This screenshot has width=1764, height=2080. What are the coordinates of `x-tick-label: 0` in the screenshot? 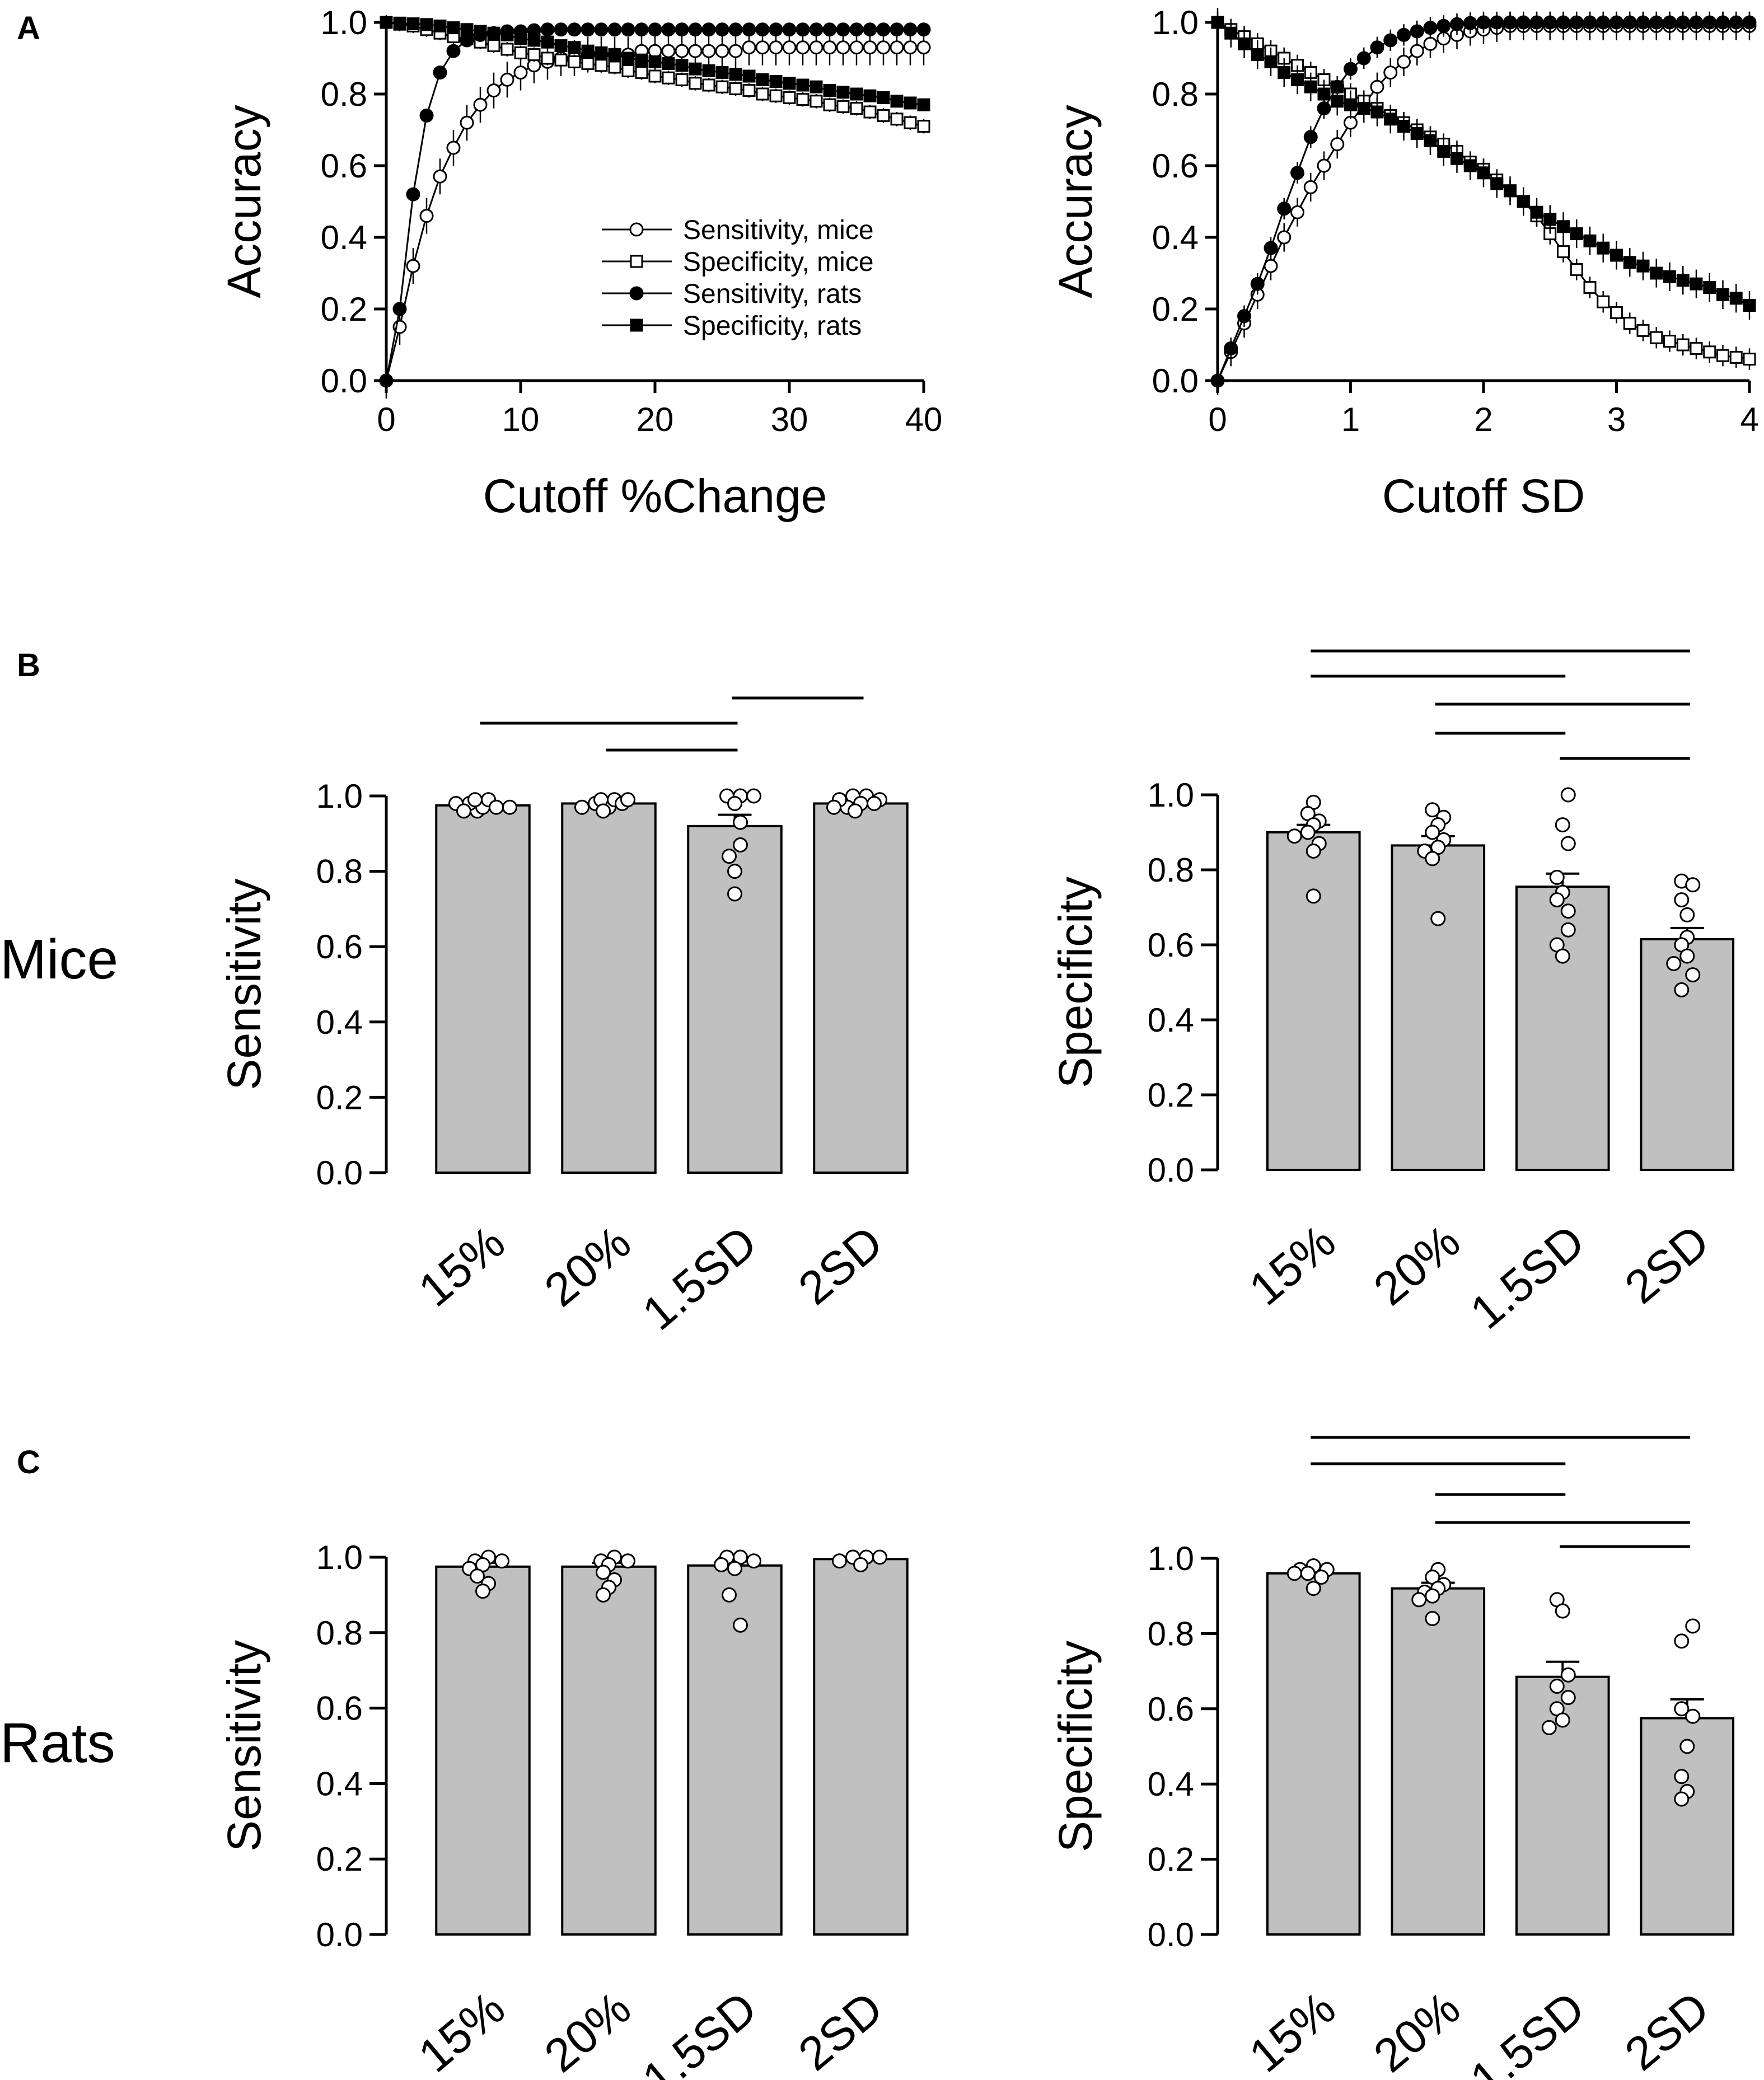 It's located at (386, 419).